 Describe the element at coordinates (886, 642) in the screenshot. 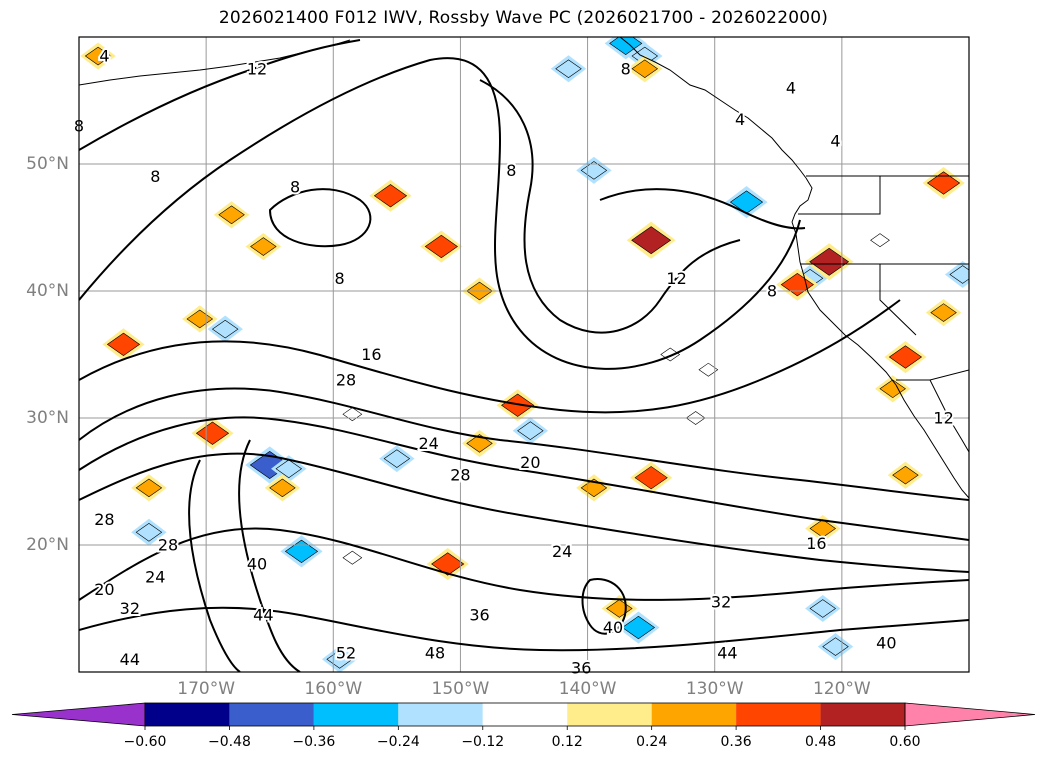

I see `contour-label: 40` at that location.